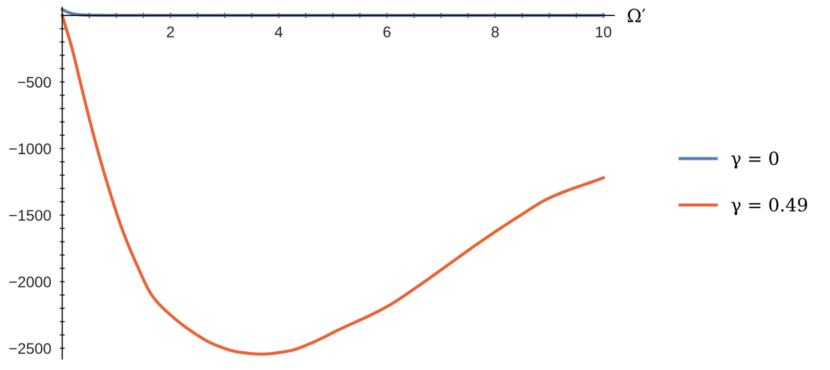 This screenshot has height=370, width=830. Describe the element at coordinates (604, 32) in the screenshot. I see `x-tick-label: 10` at that location.